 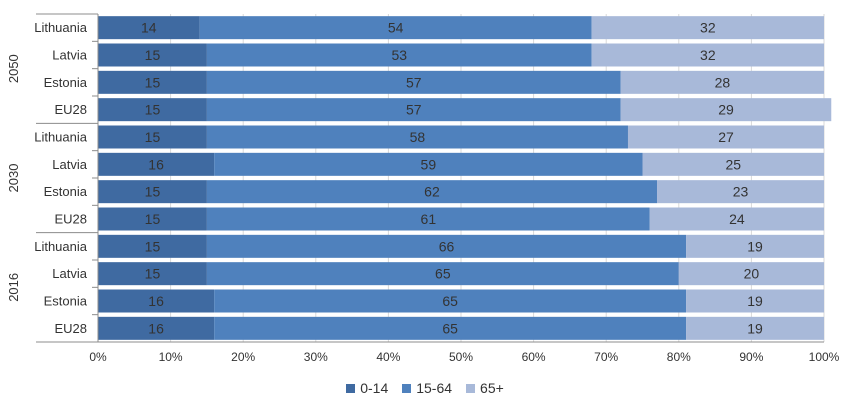 What do you see at coordinates (434, 388) in the screenshot?
I see `legend-label: 15-64` at bounding box center [434, 388].